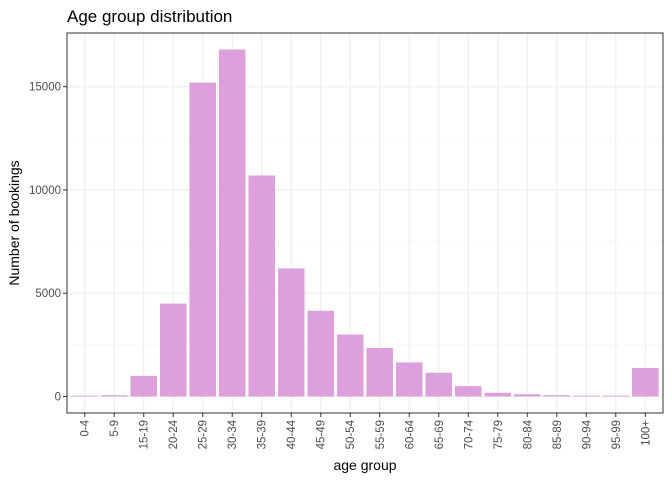 This screenshot has height=480, width=672. Describe the element at coordinates (587, 434) in the screenshot. I see `x-tick-label: 90-94` at that location.